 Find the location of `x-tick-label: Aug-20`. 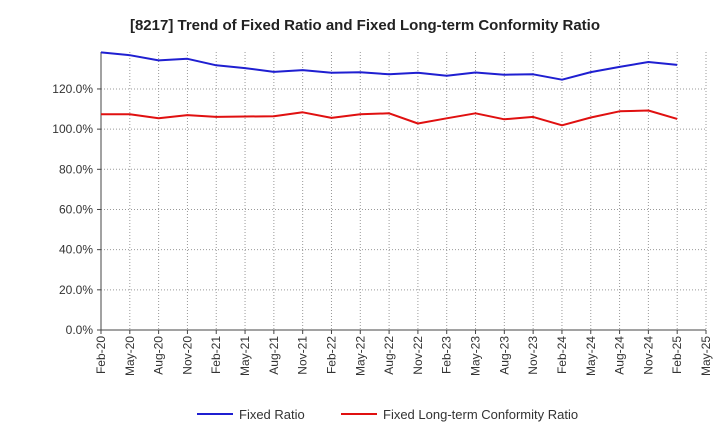

x-tick-label: Aug-20 is located at coordinates (159, 355).